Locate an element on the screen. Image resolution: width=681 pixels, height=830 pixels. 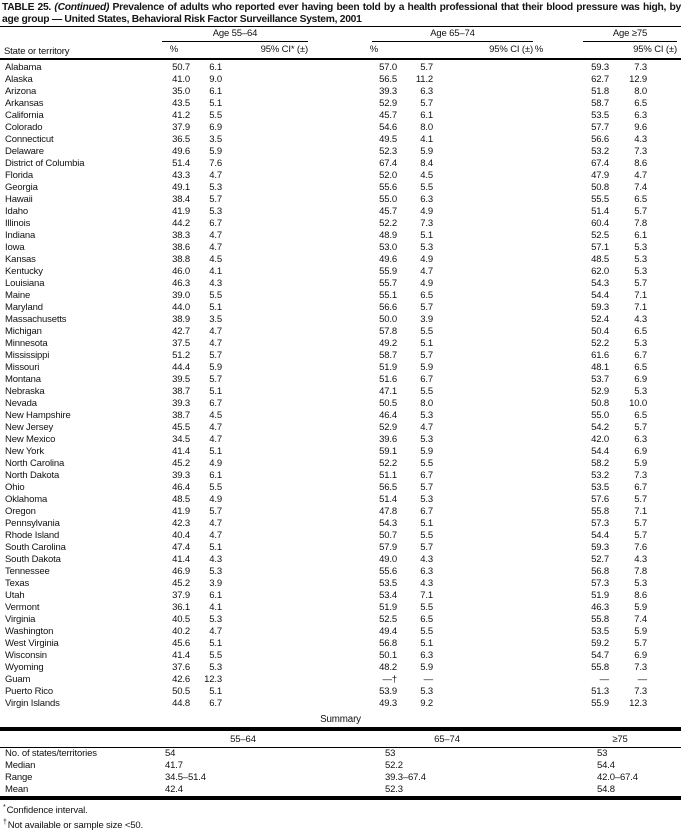
ci-55-64-cell: 5.3 is located at coordinates (215, 211).